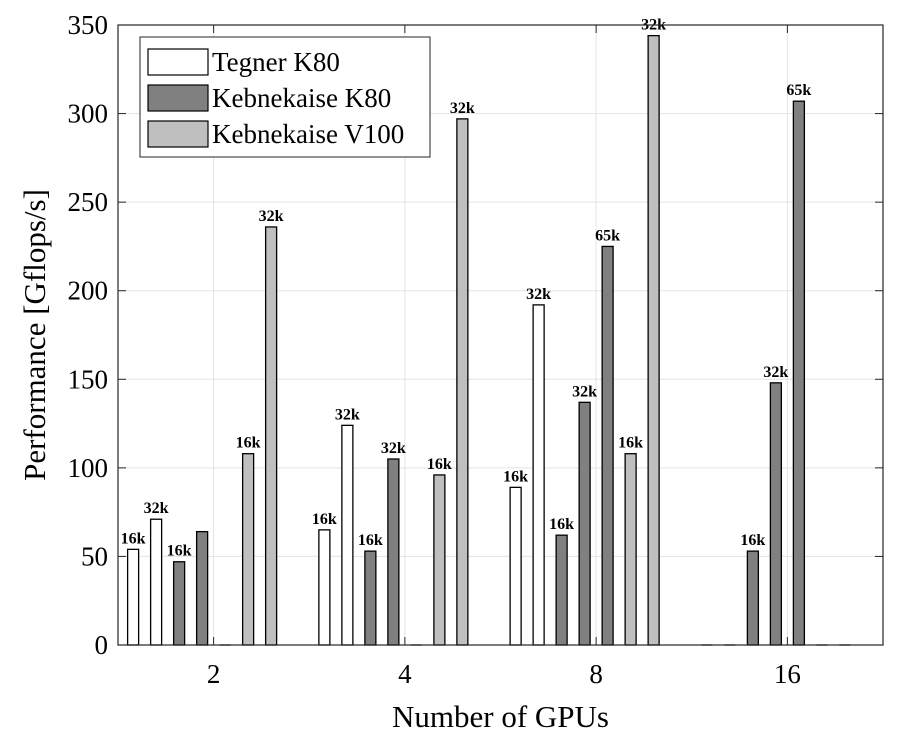  Describe the element at coordinates (94, 556) in the screenshot. I see `y-tick-label: 50` at that location.